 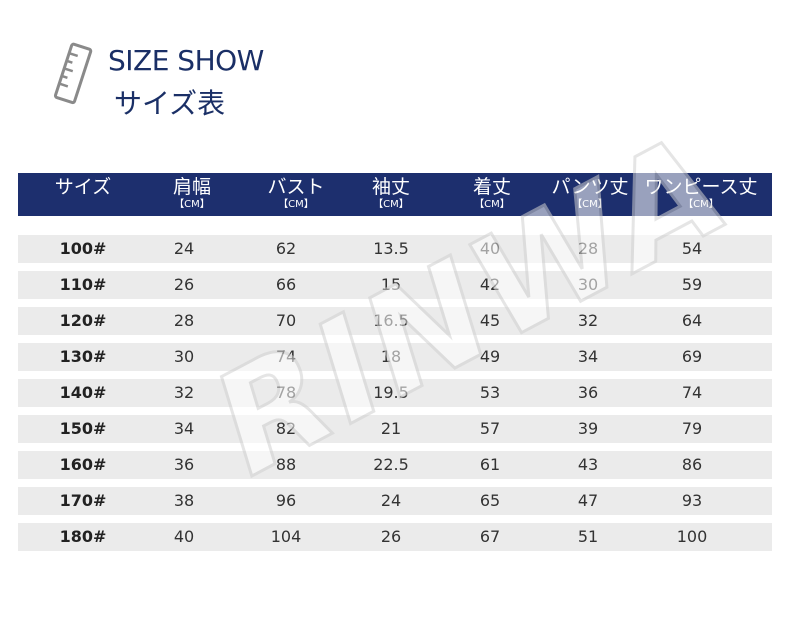 What do you see at coordinates (692, 320) in the screenshot?
I see `dress-length-cell: 64` at bounding box center [692, 320].